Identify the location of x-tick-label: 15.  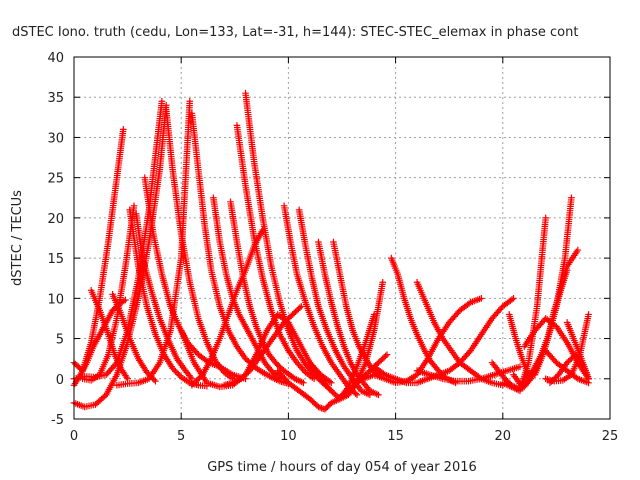
(395, 436).